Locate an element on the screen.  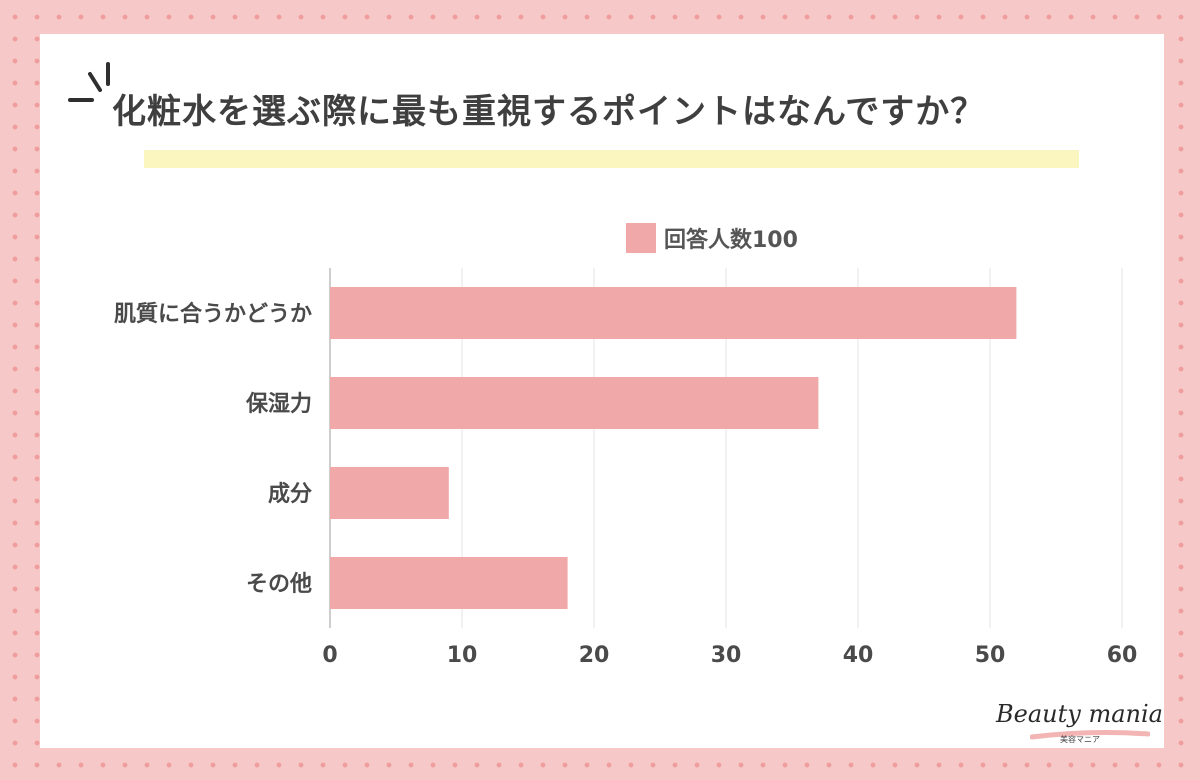
legend: 回答人数100 is located at coordinates (712, 238).